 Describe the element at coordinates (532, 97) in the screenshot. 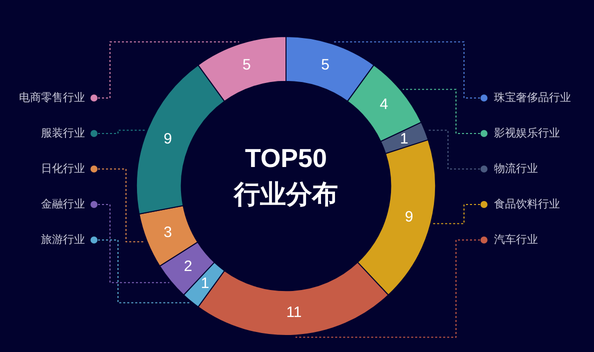

I see `legend-label: 珠宝奢侈品行业` at that location.